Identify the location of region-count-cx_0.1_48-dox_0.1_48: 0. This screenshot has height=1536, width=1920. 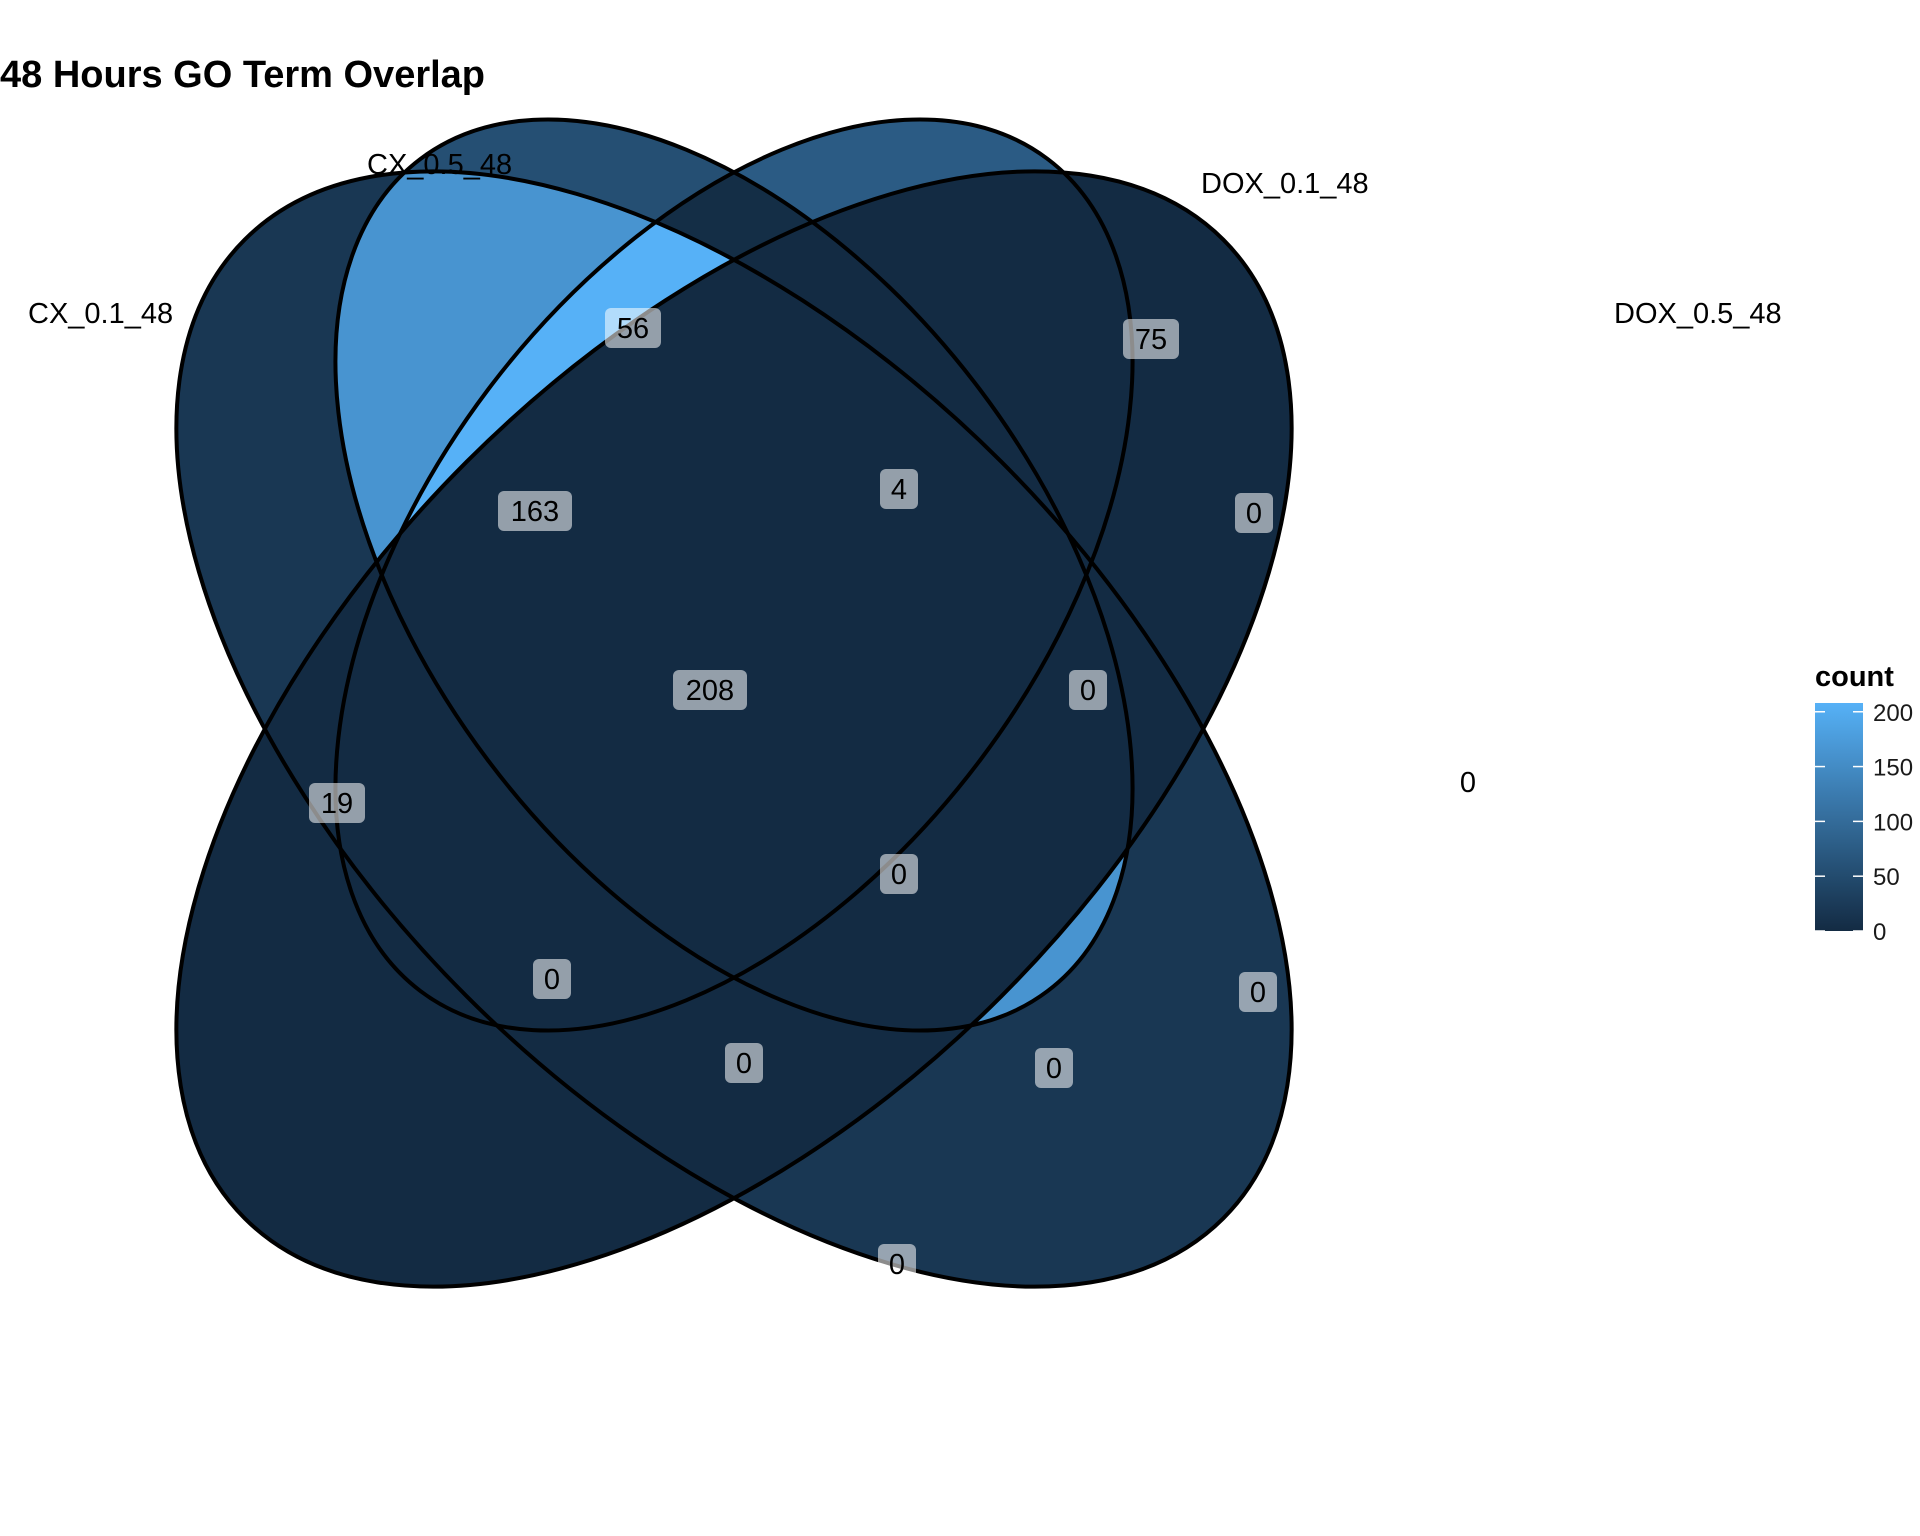
(552, 979).